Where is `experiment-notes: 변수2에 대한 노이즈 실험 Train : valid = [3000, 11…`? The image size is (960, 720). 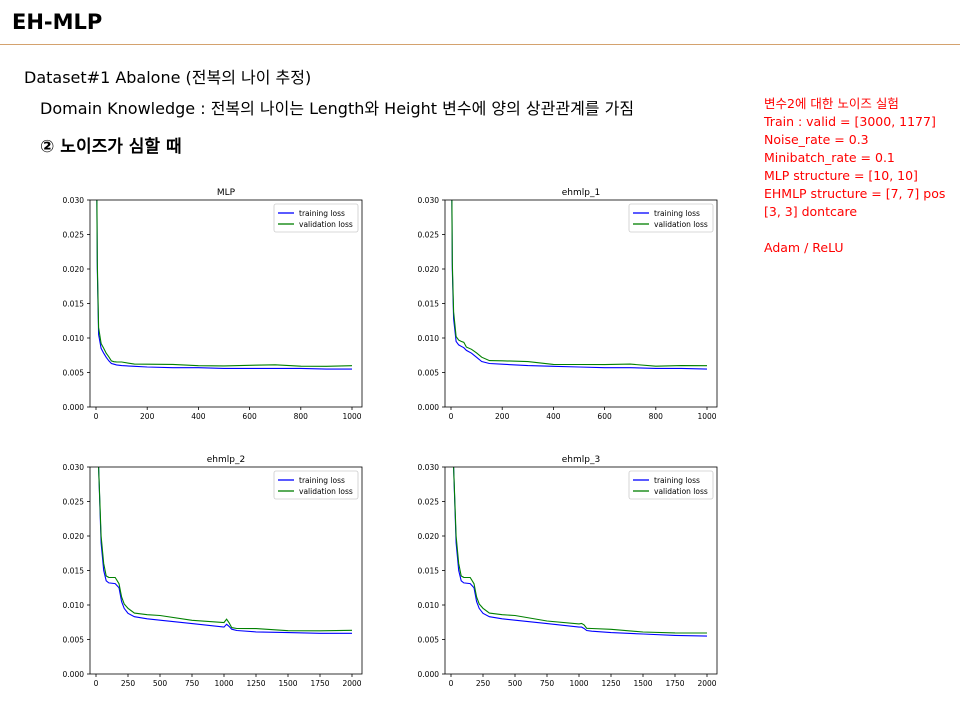 experiment-notes: 변수2에 대한 노이즈 실험 Train : valid = [3000, 11… is located at coordinates (854, 176).